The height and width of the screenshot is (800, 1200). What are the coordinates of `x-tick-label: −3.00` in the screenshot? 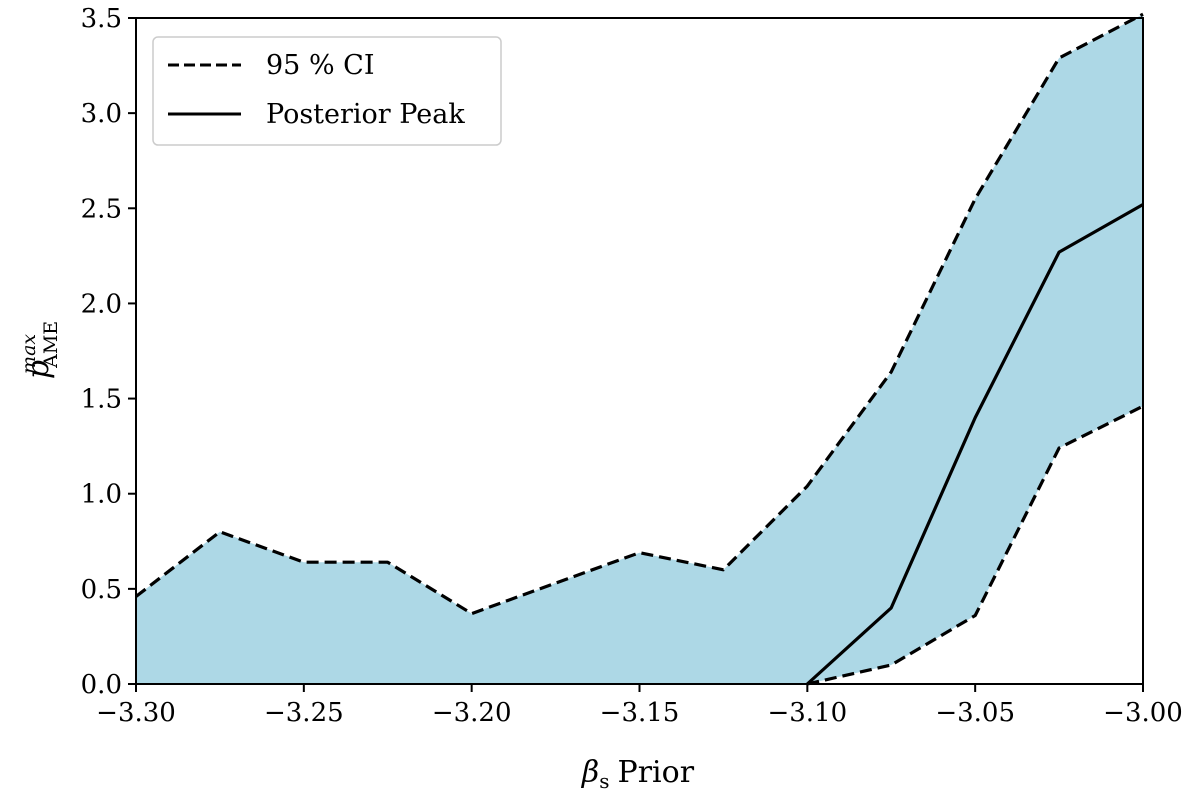 It's located at (1143, 713).